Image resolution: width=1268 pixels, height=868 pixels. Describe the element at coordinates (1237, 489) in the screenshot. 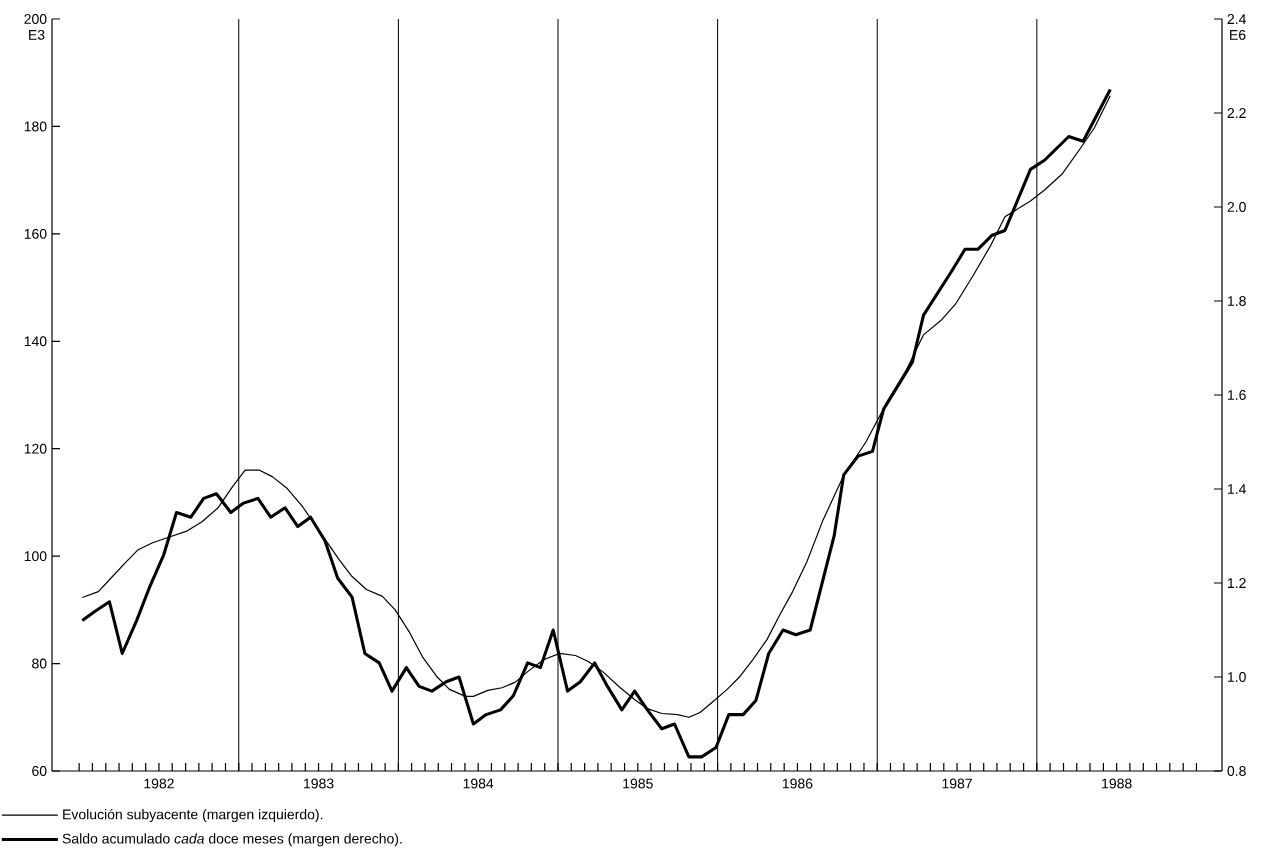

I see `y2-tick-label: 1.4` at that location.